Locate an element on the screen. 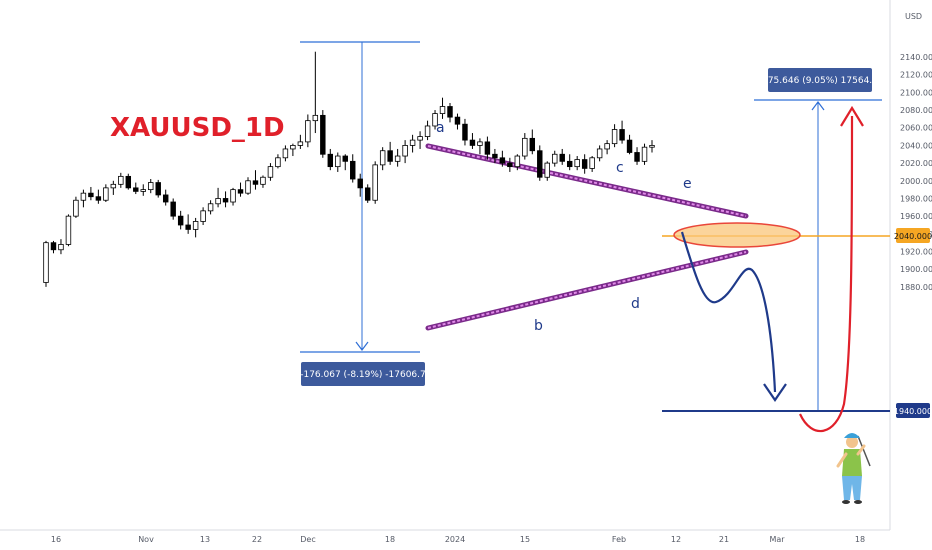 The image size is (932, 550). y-tick-label: 2140.000 is located at coordinates (916, 57).